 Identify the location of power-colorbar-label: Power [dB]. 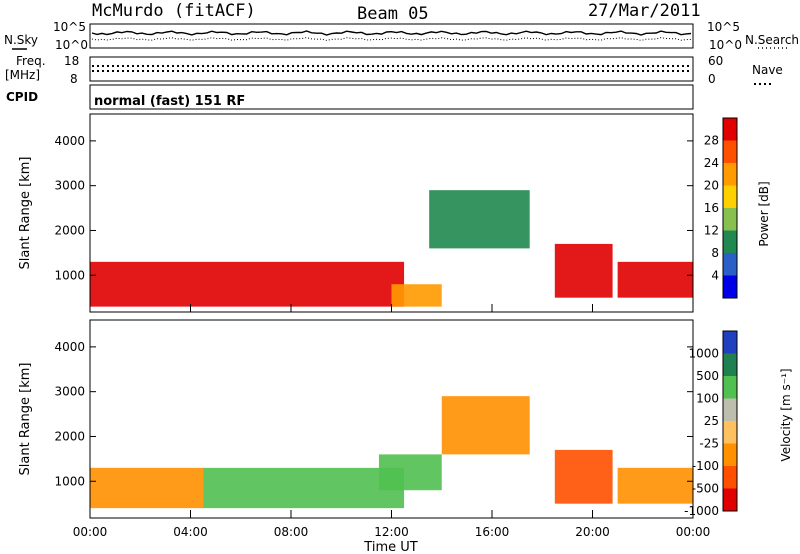
(764, 213).